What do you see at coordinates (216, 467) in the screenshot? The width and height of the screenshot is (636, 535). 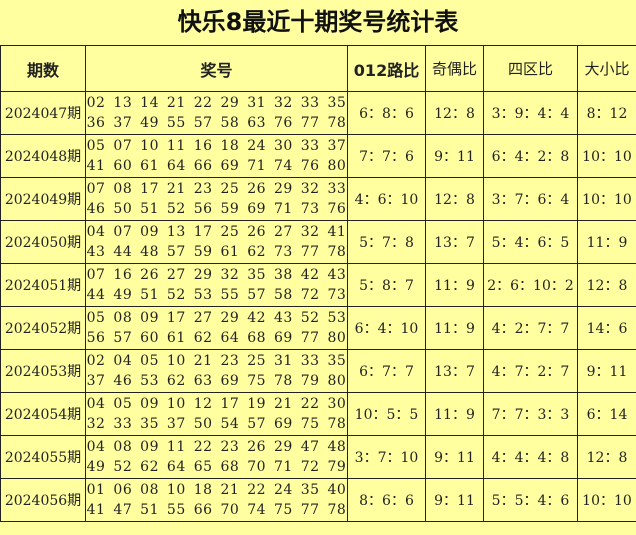 I see `numbers-line-2: 49 52 62 64 65 68 70 71 72 79` at bounding box center [216, 467].